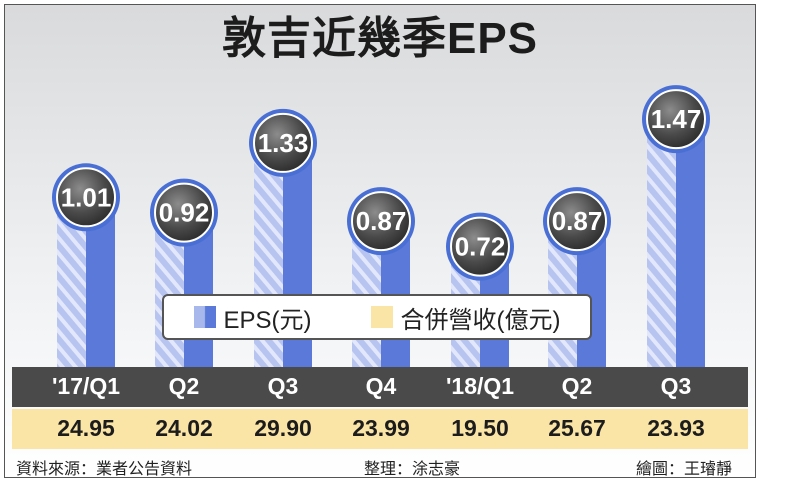 The height and width of the screenshot is (482, 800). What do you see at coordinates (283, 428) in the screenshot?
I see `revenue-value-label: 29.90` at bounding box center [283, 428].